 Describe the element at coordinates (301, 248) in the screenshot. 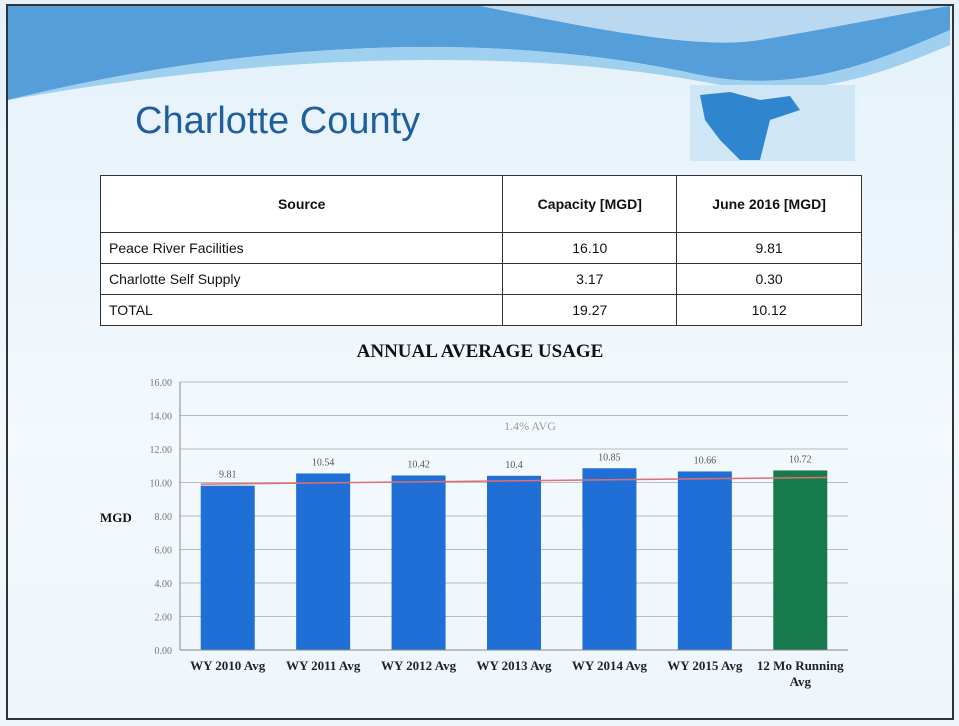

I see `table-cell: Peace River Facilities` at that location.